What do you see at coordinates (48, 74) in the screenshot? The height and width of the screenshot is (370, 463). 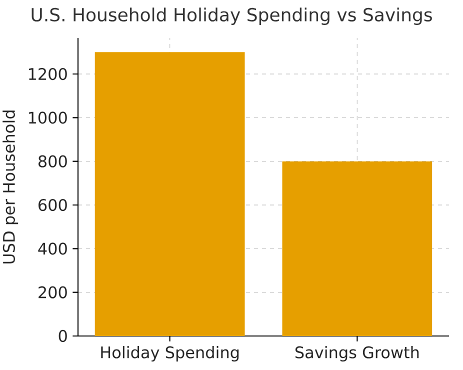 I see `y-tick-label: 1200` at bounding box center [48, 74].